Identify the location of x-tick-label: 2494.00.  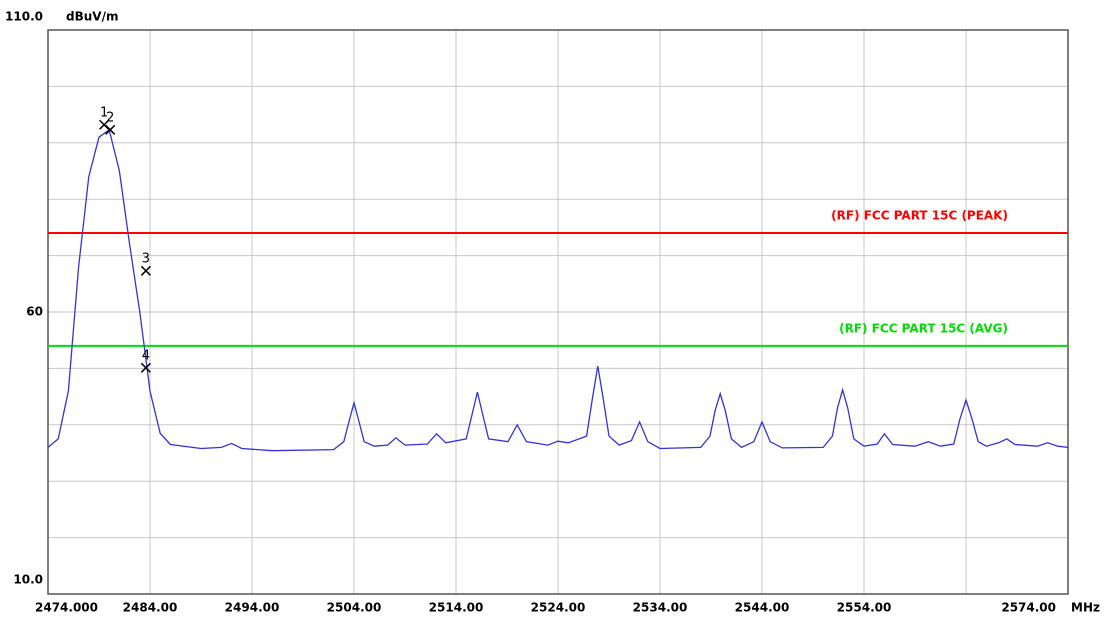
(252, 608).